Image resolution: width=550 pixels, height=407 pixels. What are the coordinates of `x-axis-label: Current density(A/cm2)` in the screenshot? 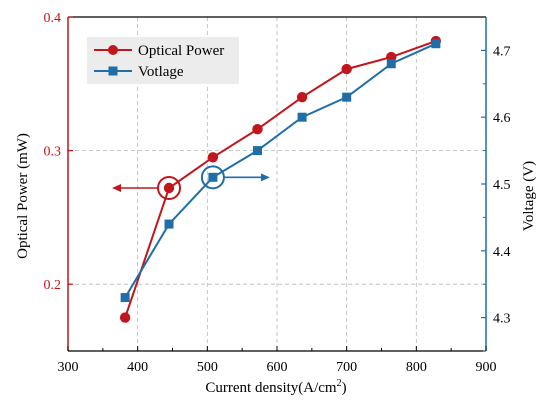 It's located at (275, 387).